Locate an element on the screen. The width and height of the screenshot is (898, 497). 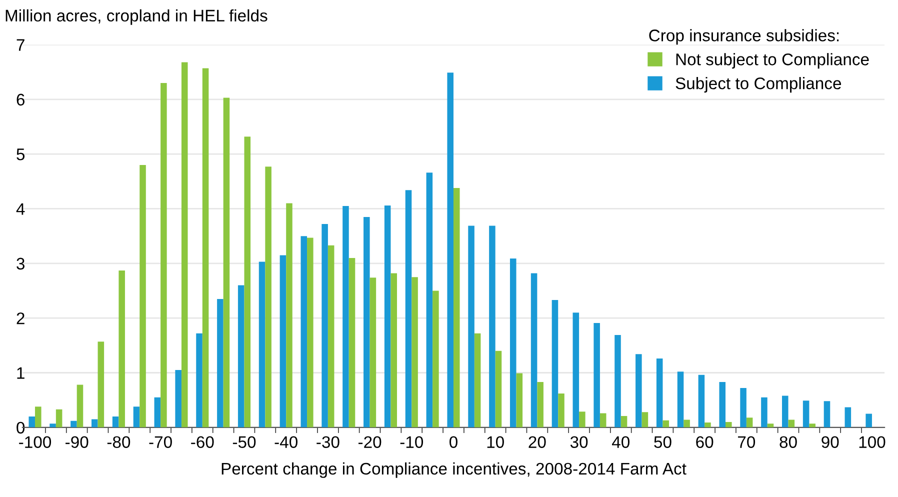
x-tick-label: -80 is located at coordinates (118, 442).